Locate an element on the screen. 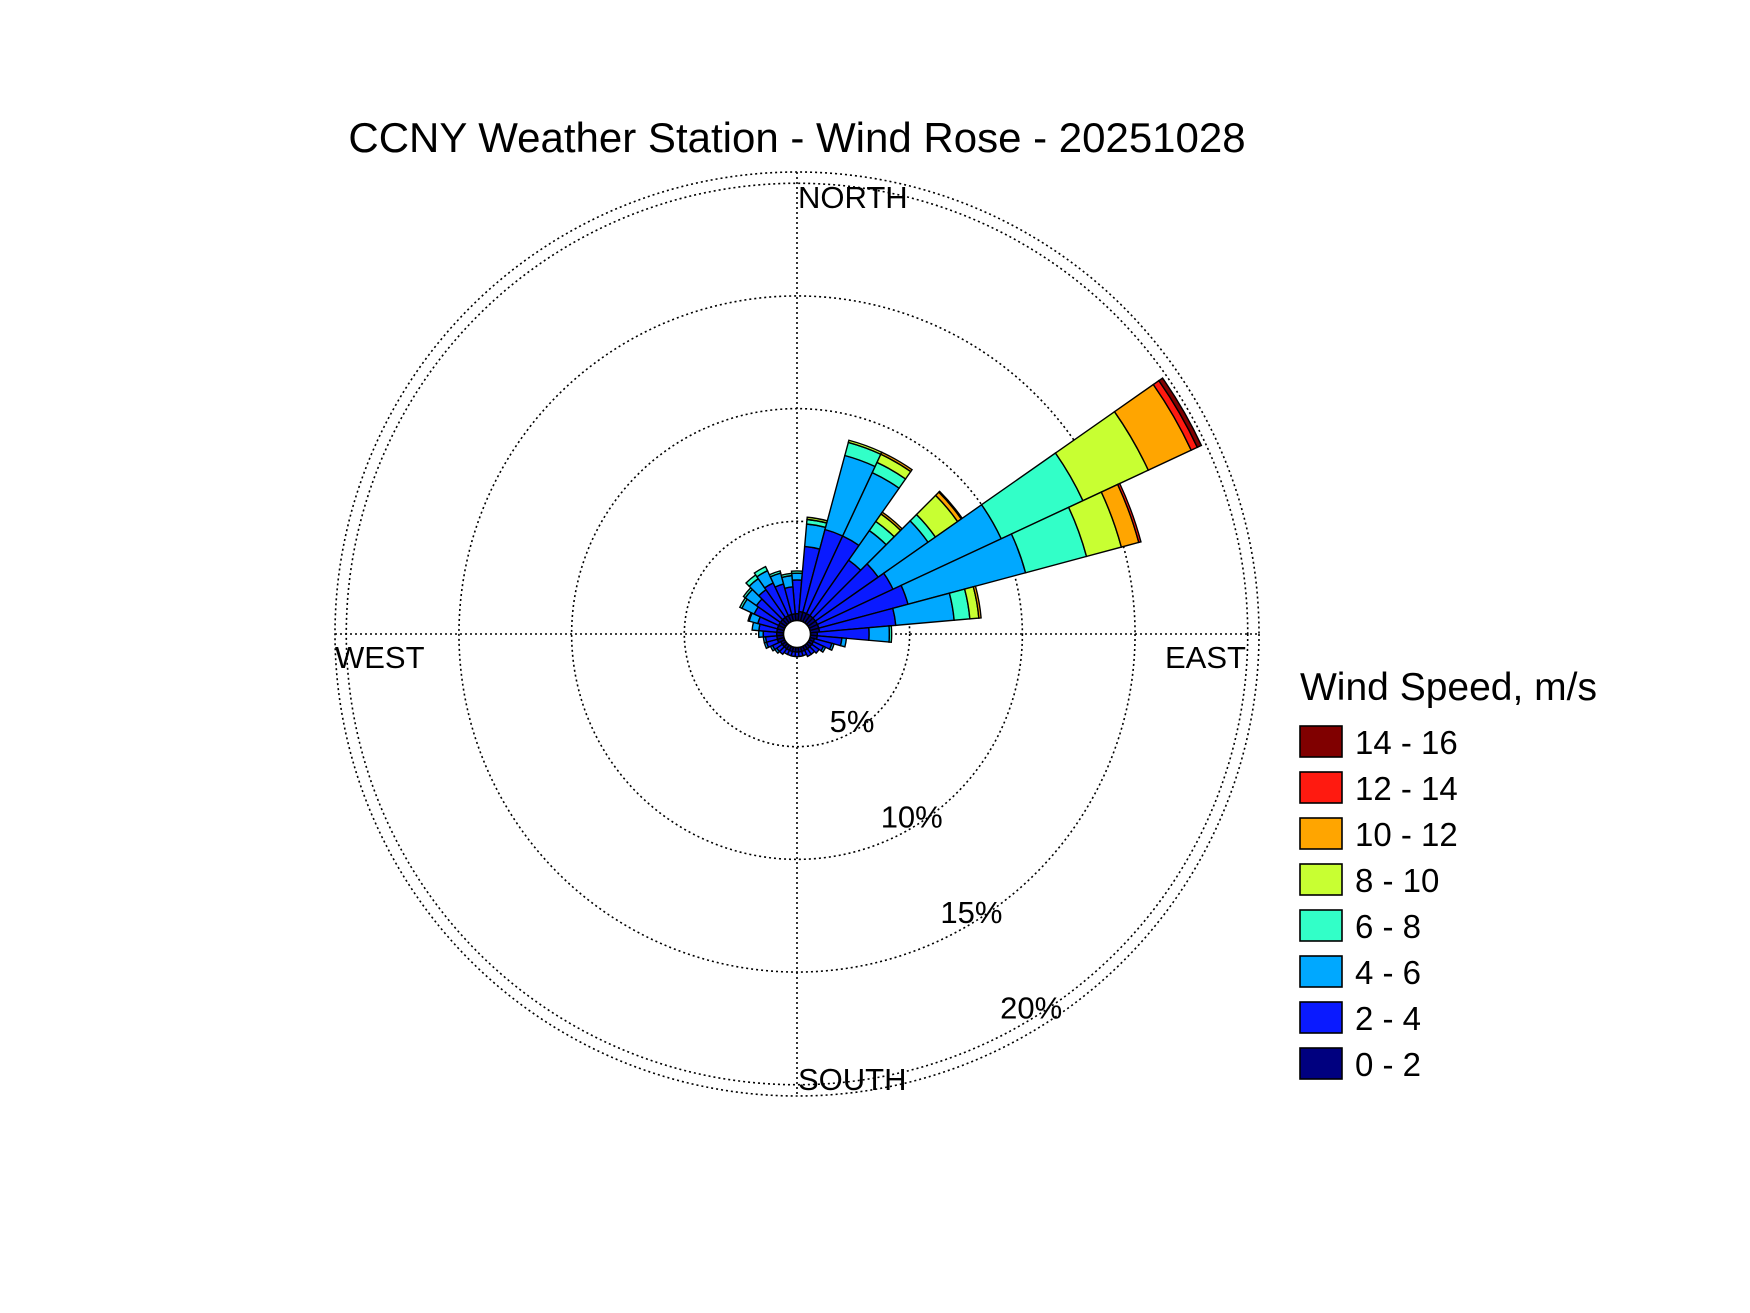 This screenshot has height=1313, width=1750. legend-label-7: 0 - 2 is located at coordinates (1388, 1064).